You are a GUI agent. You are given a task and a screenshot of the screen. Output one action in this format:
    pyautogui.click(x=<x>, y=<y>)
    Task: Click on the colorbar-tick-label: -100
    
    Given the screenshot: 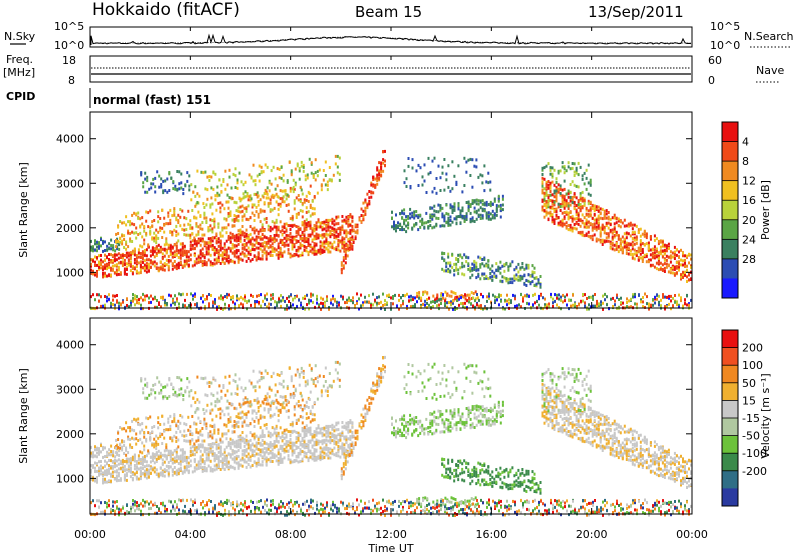 What is the action you would take?
    pyautogui.click(x=754, y=453)
    